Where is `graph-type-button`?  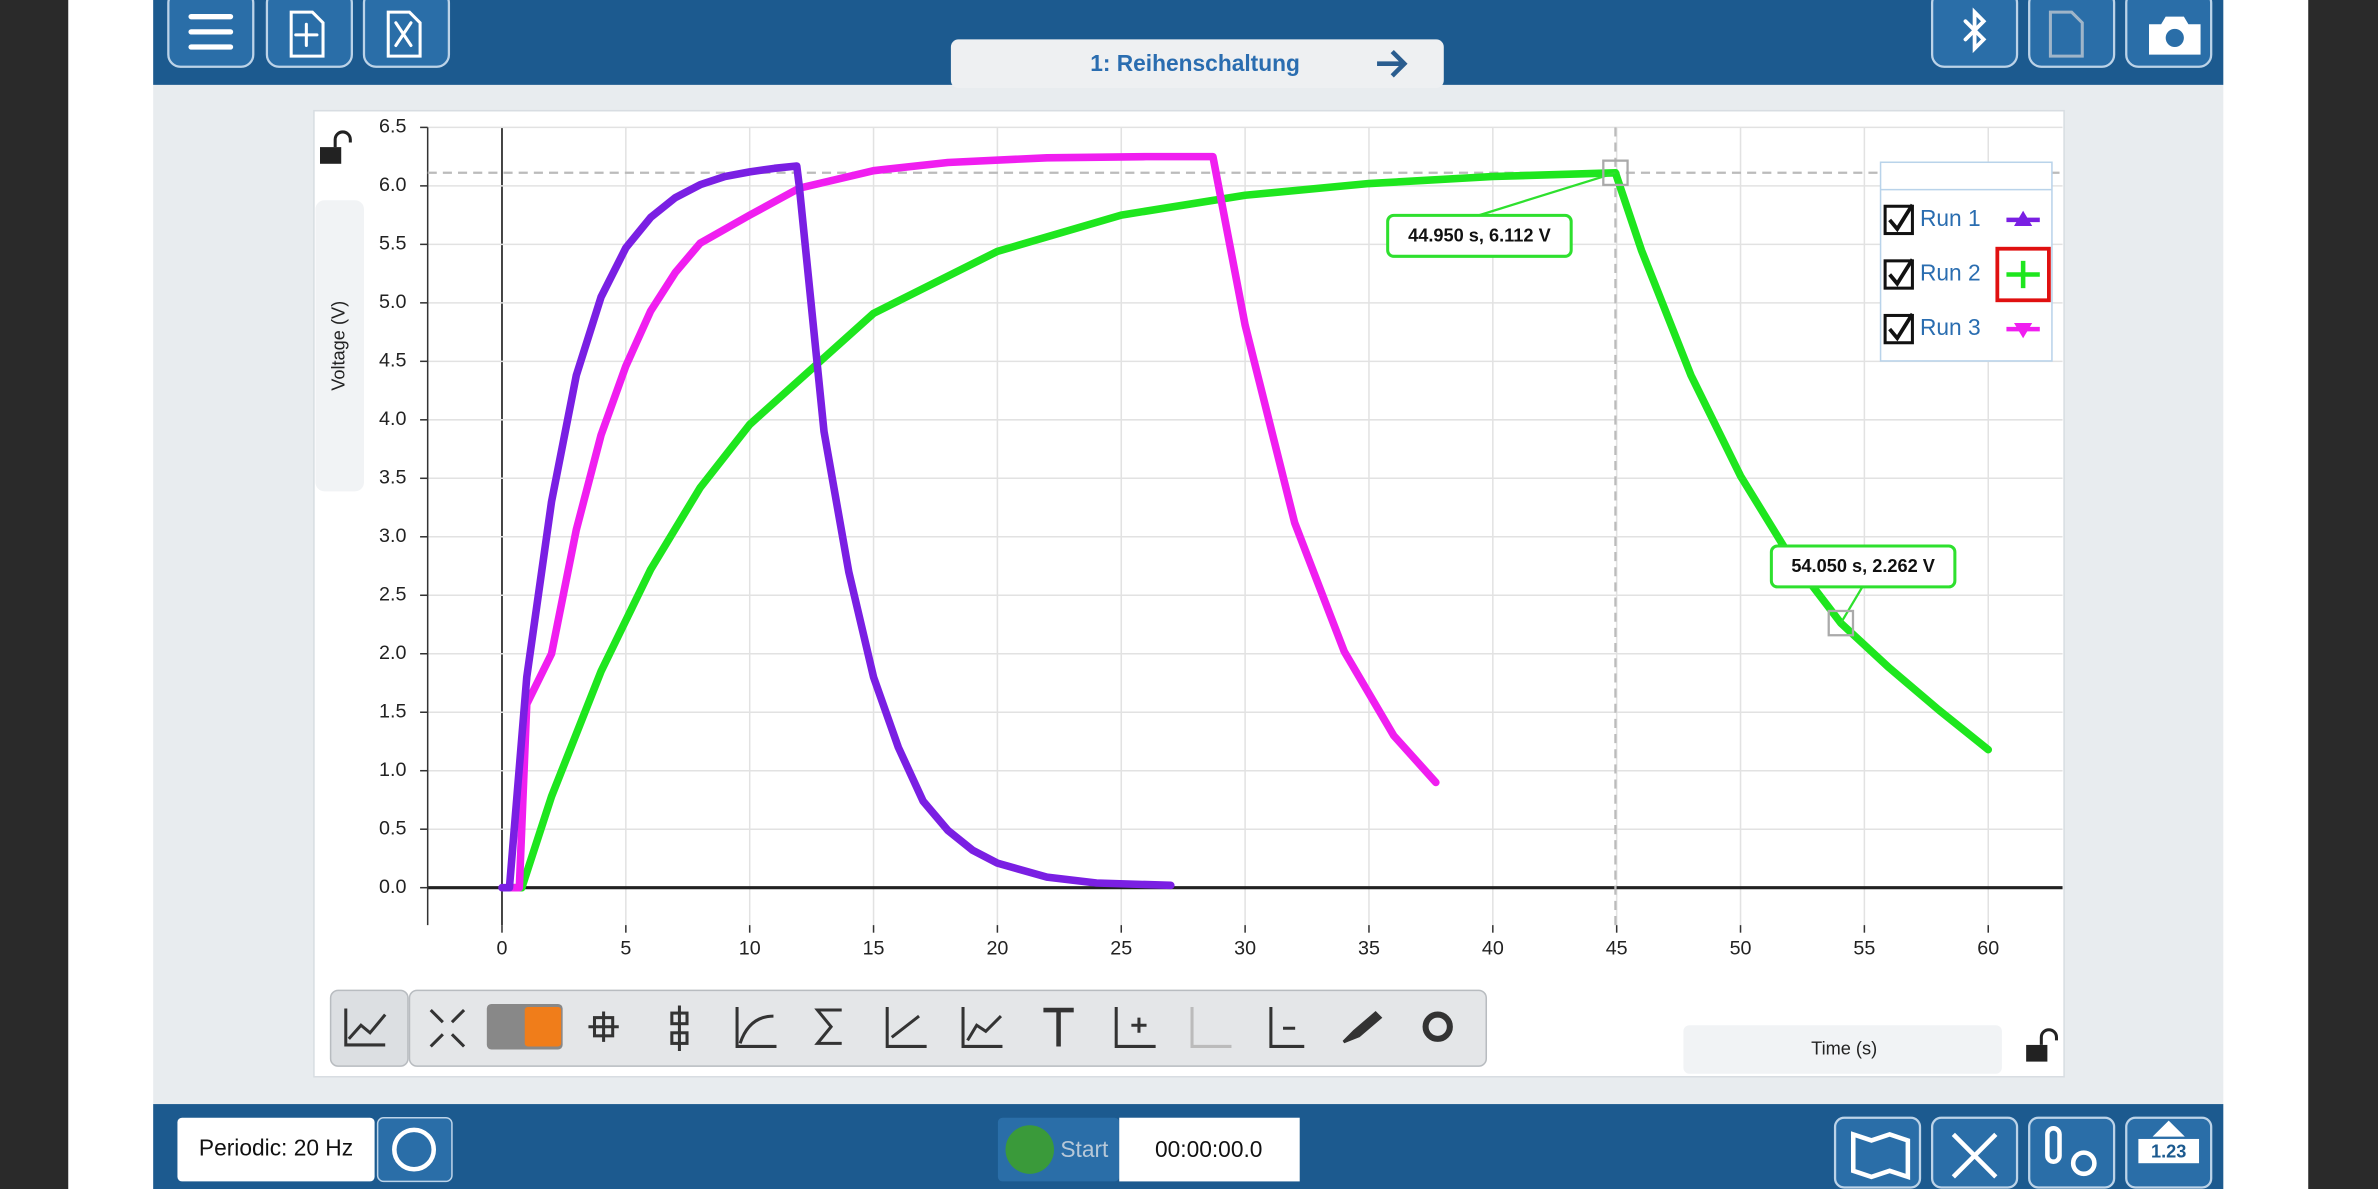 graph-type-button is located at coordinates (369, 1028).